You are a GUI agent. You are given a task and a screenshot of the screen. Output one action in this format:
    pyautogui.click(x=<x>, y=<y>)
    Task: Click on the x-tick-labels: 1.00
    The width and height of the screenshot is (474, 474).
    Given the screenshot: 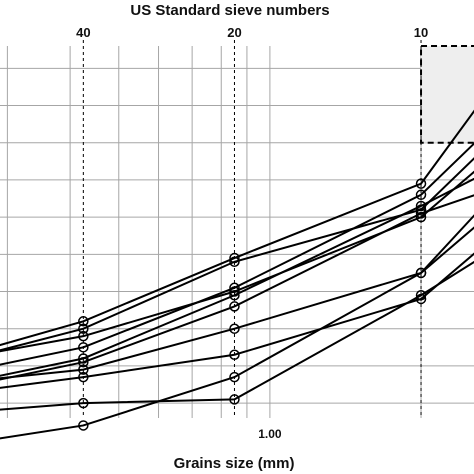 What is the action you would take?
    pyautogui.click(x=270, y=434)
    